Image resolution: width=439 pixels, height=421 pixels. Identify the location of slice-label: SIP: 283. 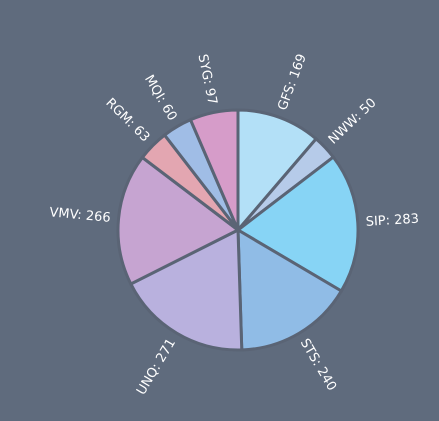
(392, 221).